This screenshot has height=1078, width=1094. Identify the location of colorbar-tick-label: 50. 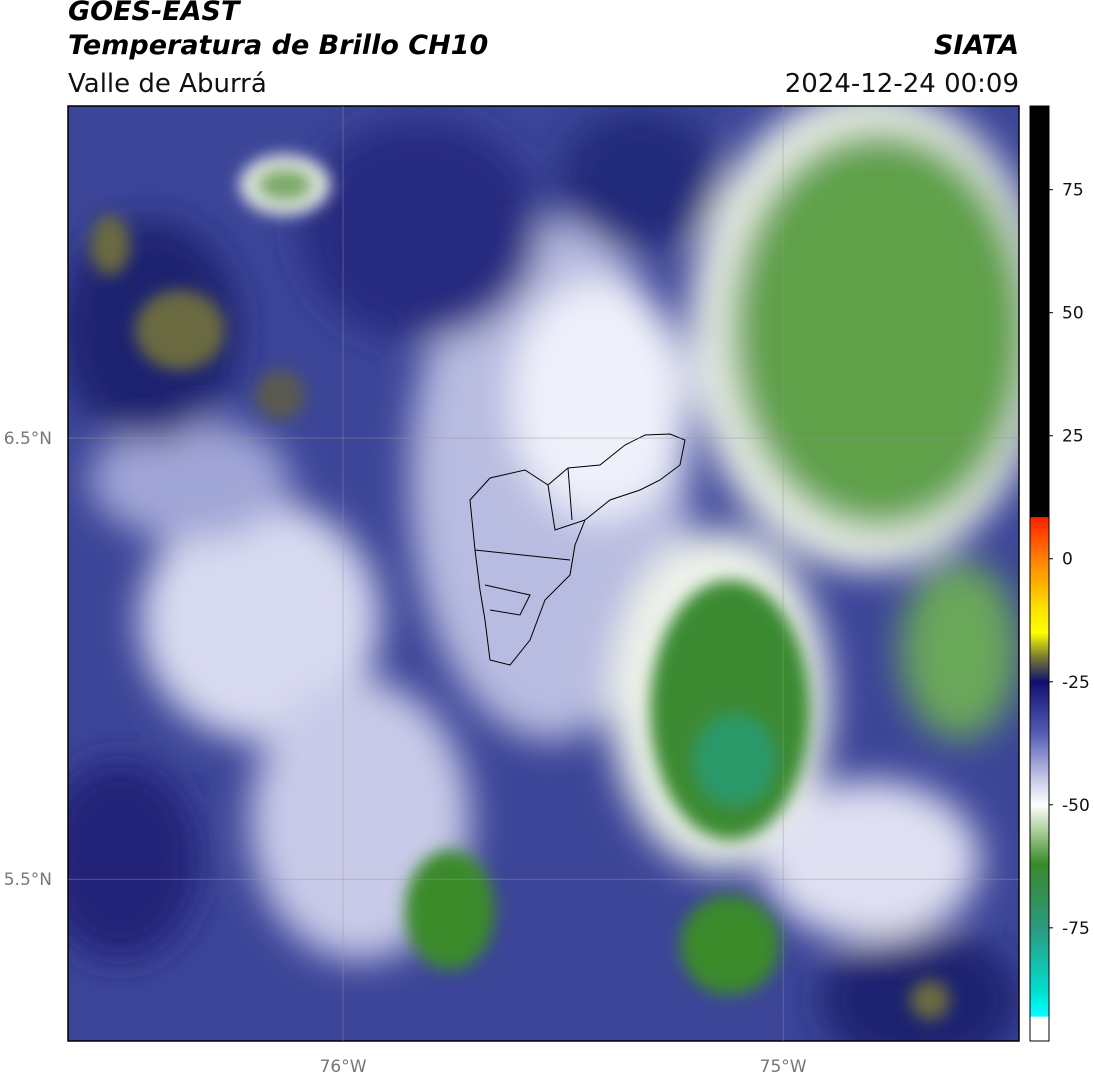
(1073, 314).